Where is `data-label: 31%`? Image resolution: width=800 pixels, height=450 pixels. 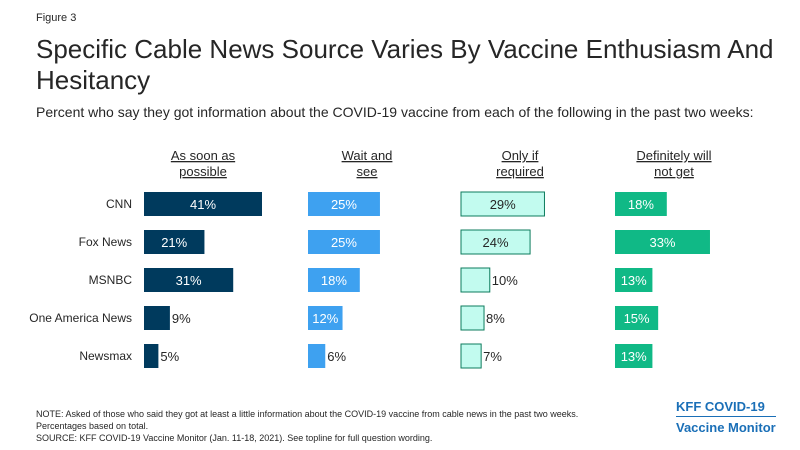 data-label: 31% is located at coordinates (189, 280).